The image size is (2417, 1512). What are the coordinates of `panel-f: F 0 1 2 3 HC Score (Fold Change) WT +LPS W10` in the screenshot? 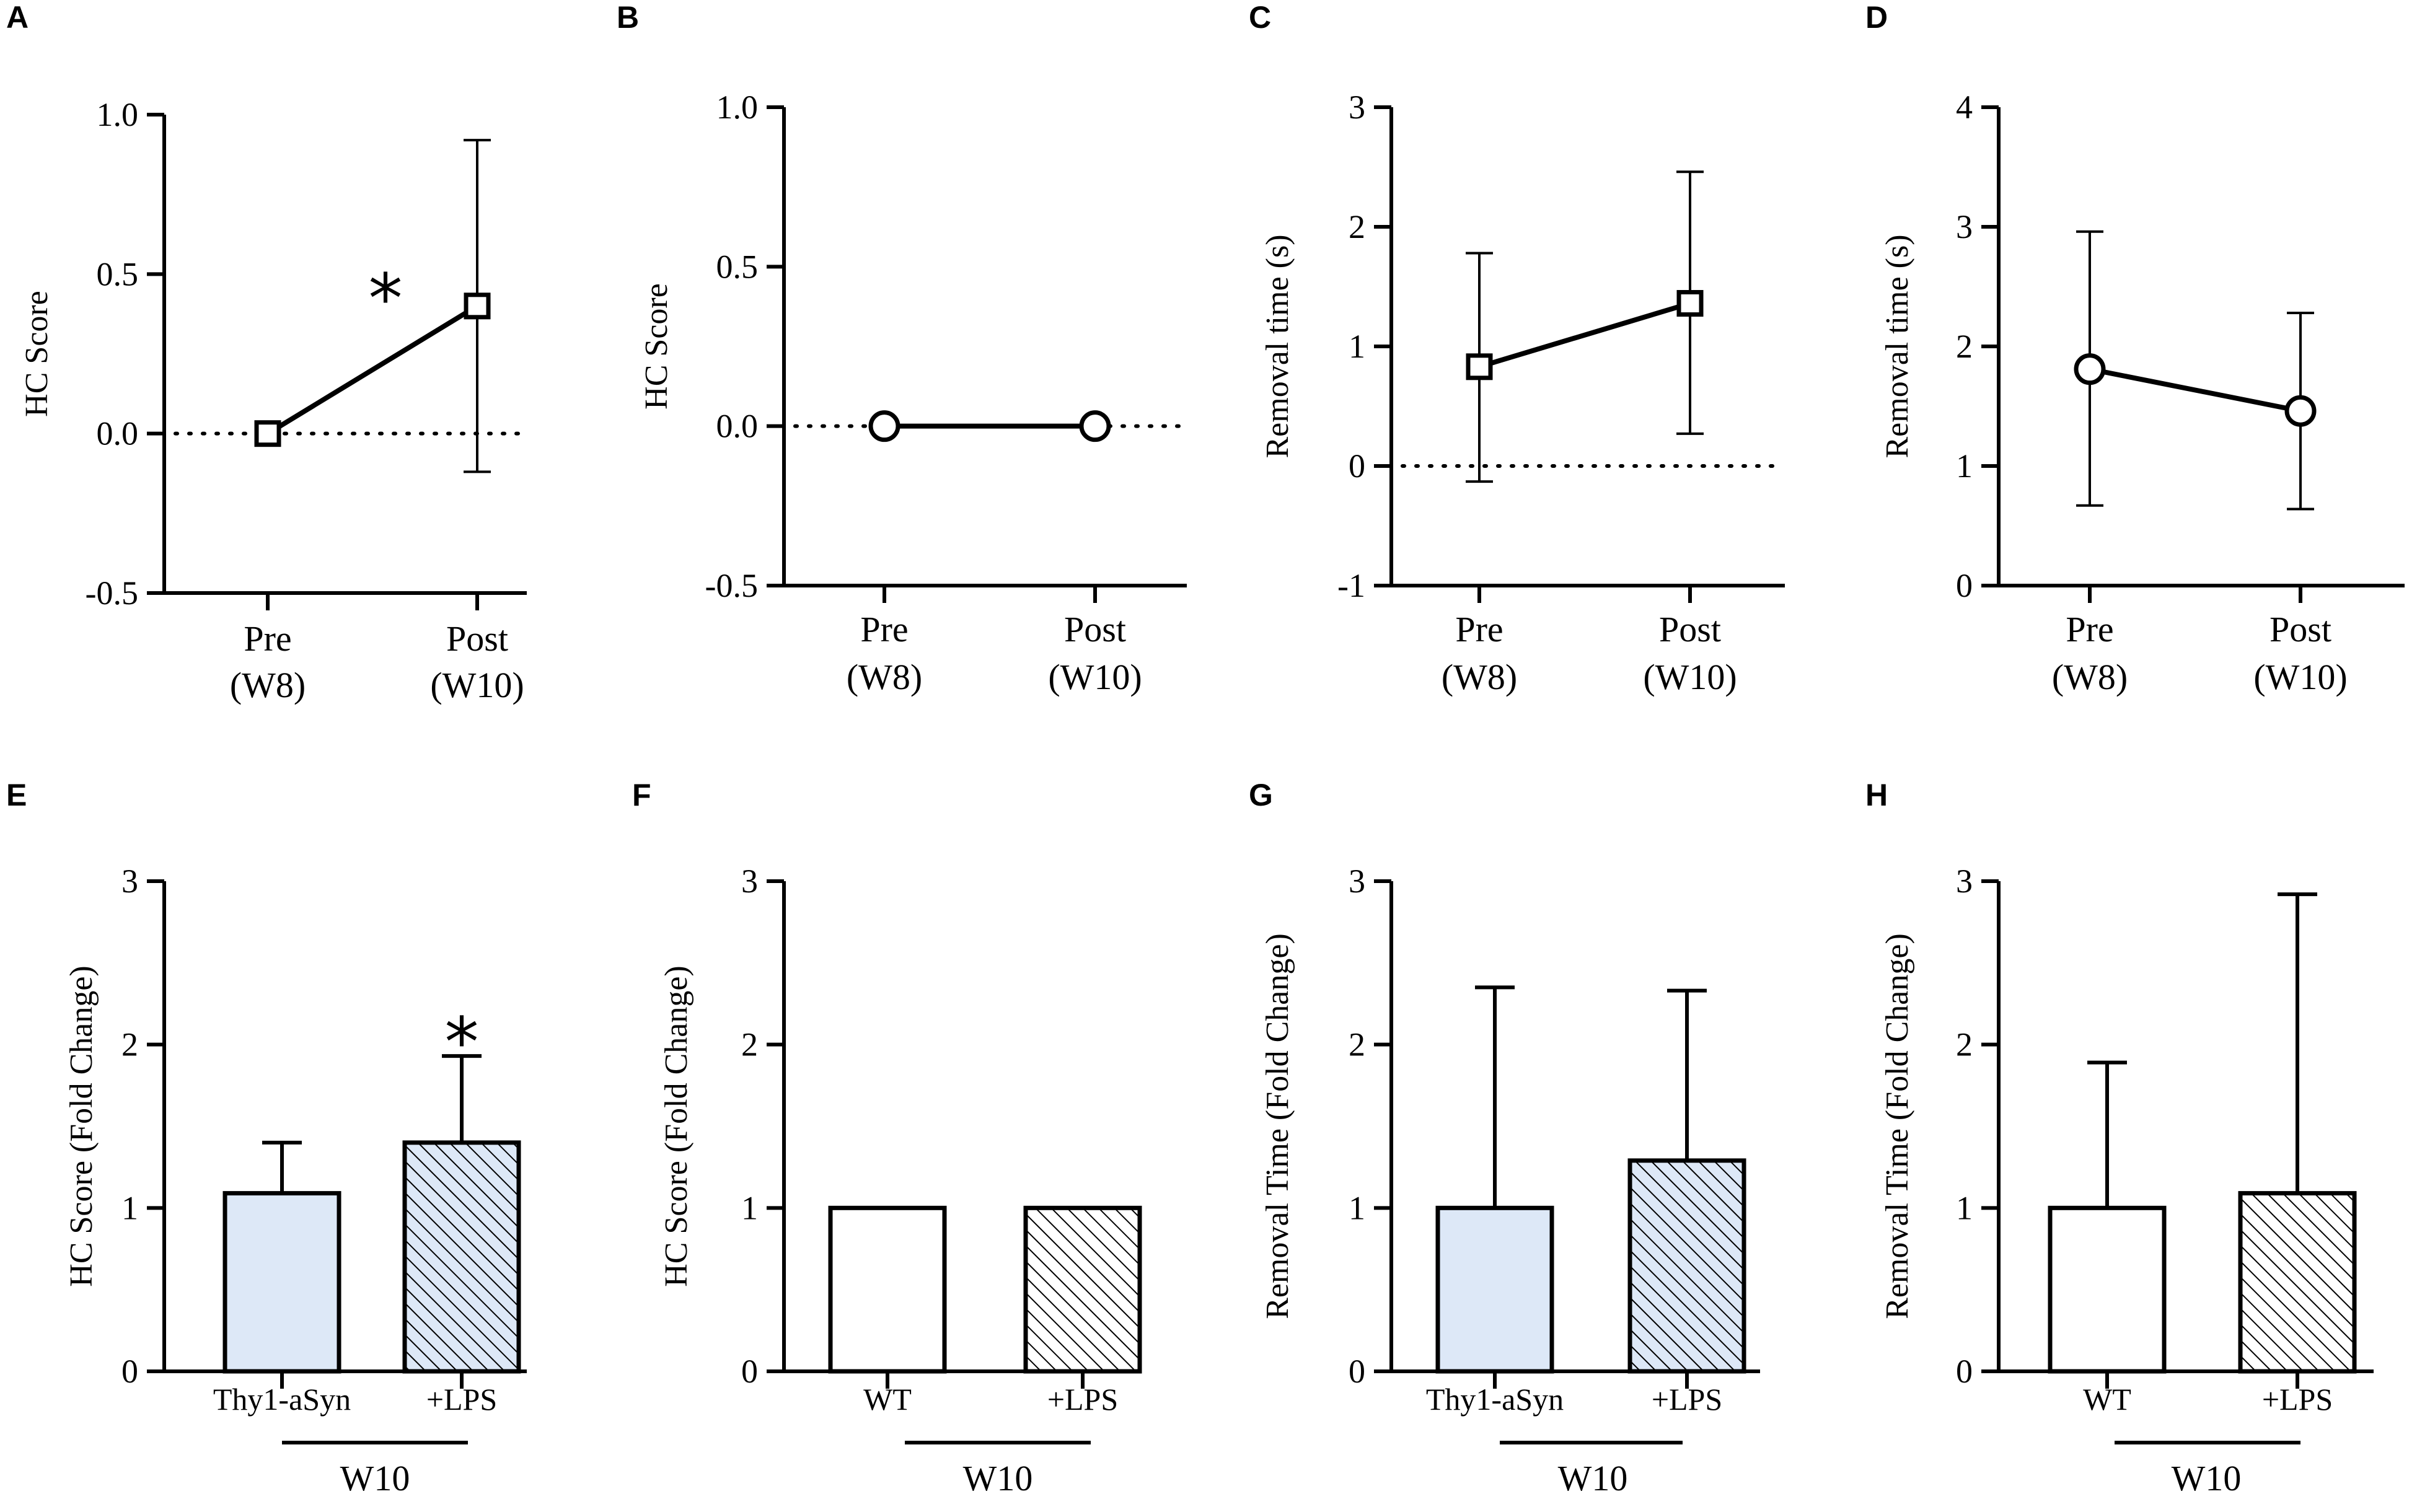 It's located at (887, 1138).